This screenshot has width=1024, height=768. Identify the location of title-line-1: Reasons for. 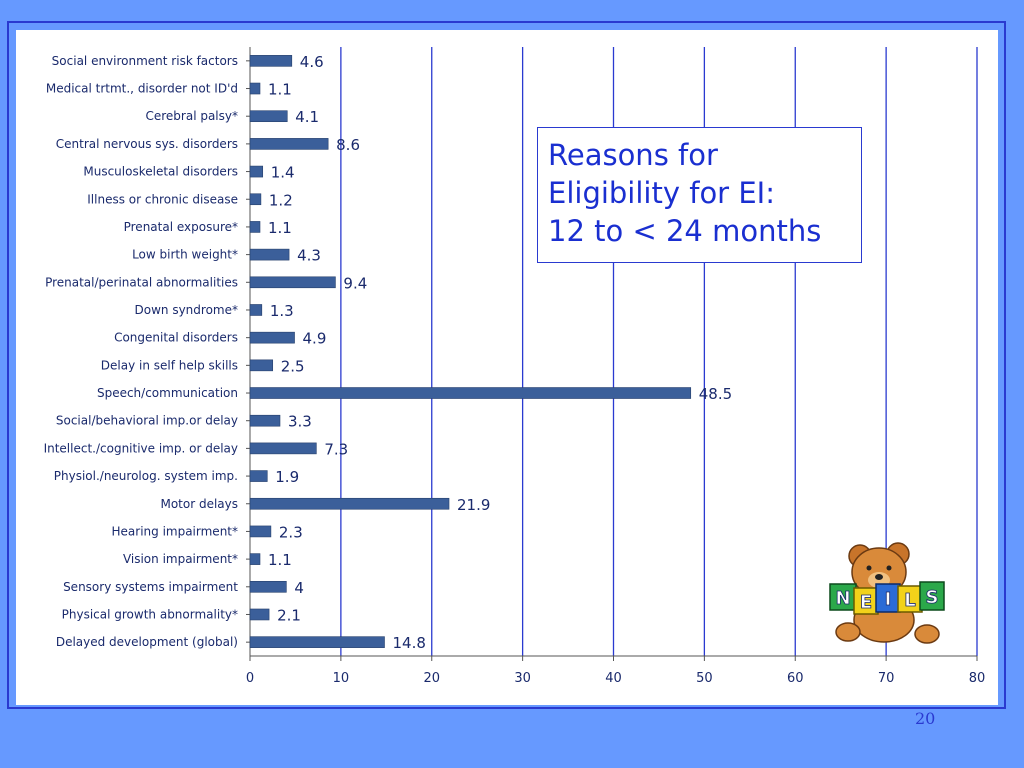
(633, 155).